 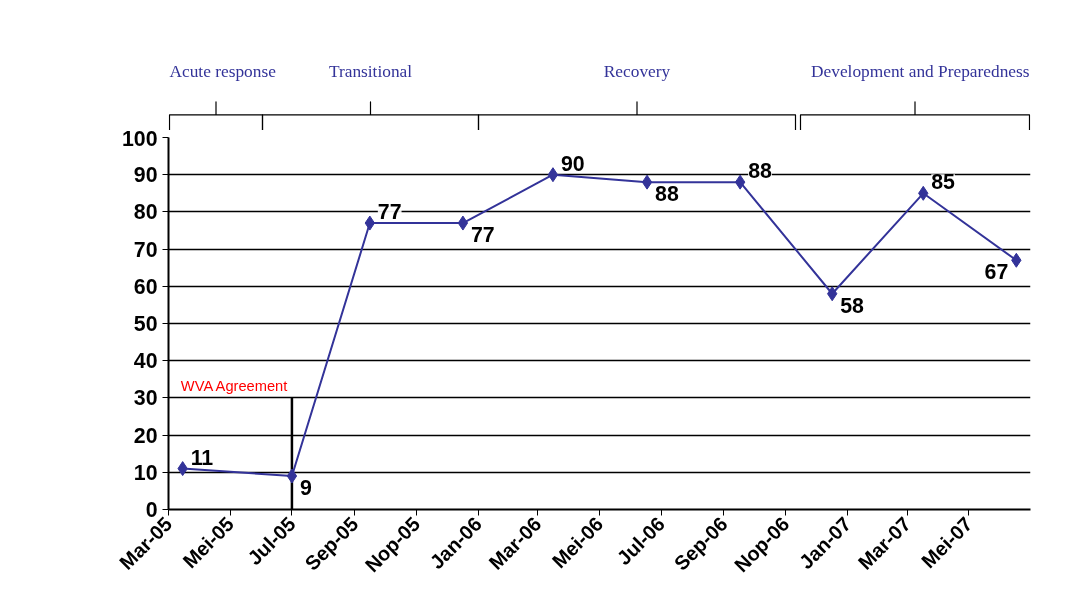 What do you see at coordinates (151, 510) in the screenshot?
I see `y-tick-label: 0` at bounding box center [151, 510].